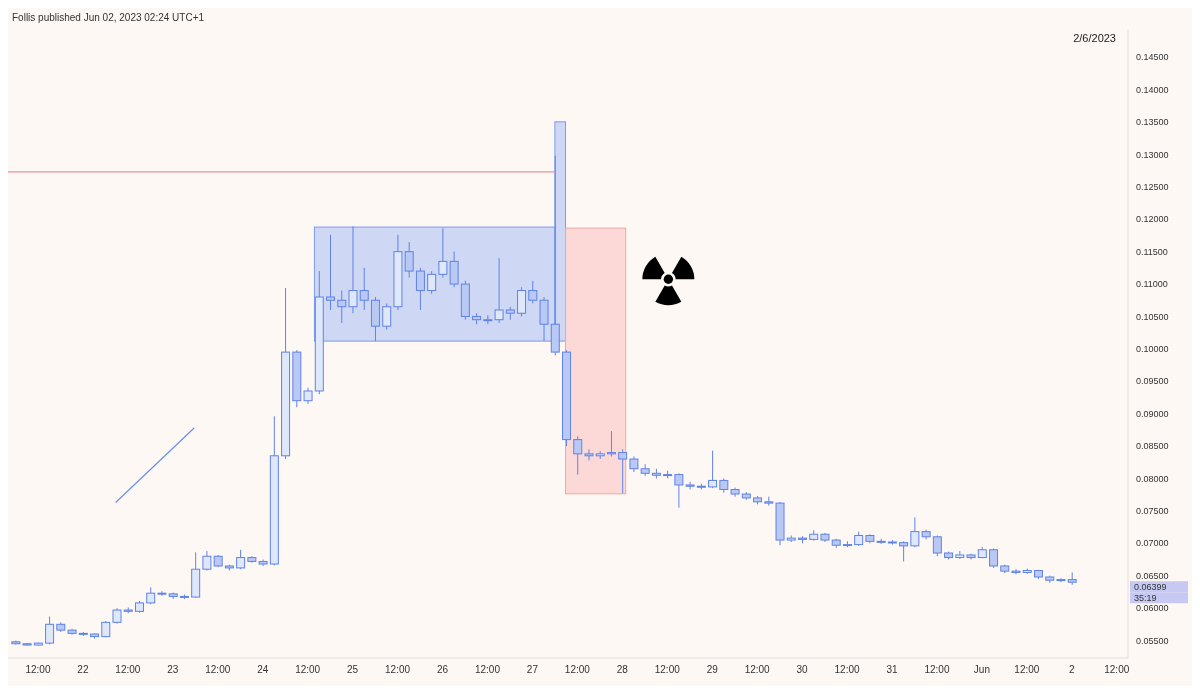  Describe the element at coordinates (1145, 597) in the screenshot. I see `text: 35:19` at that location.